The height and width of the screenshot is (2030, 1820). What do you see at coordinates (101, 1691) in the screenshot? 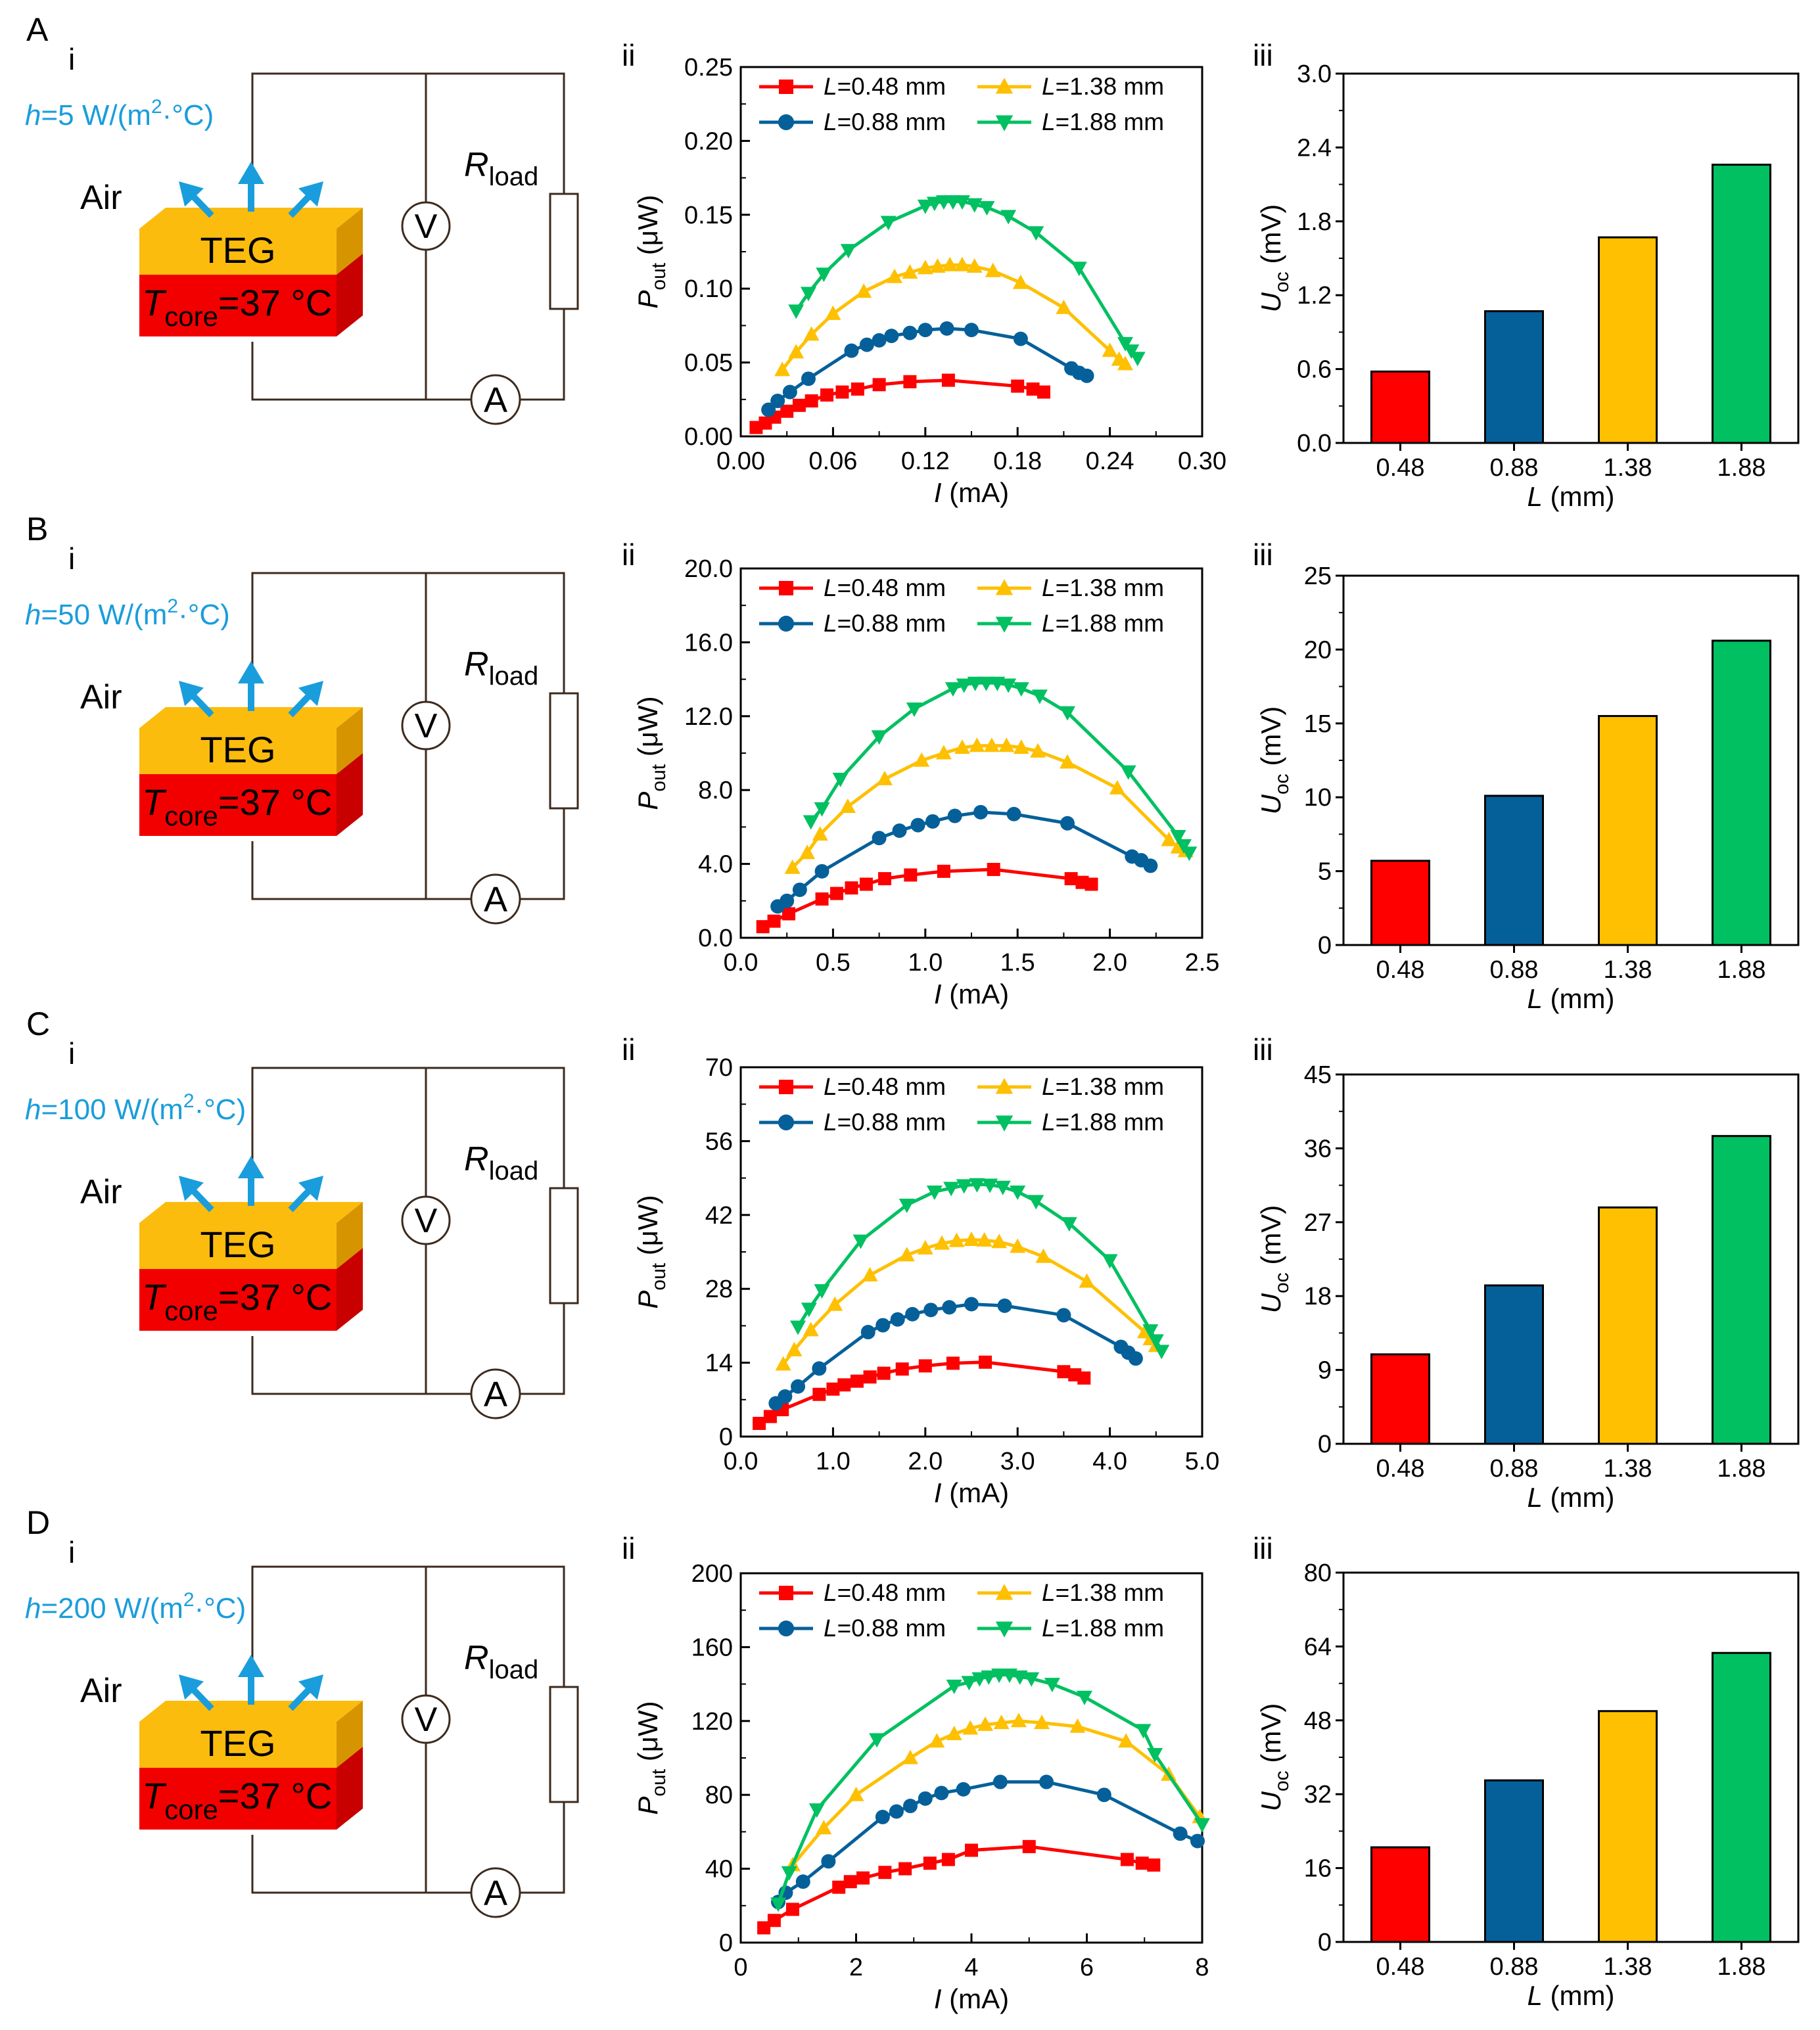
I see `air-label-text: Air` at bounding box center [101, 1691].